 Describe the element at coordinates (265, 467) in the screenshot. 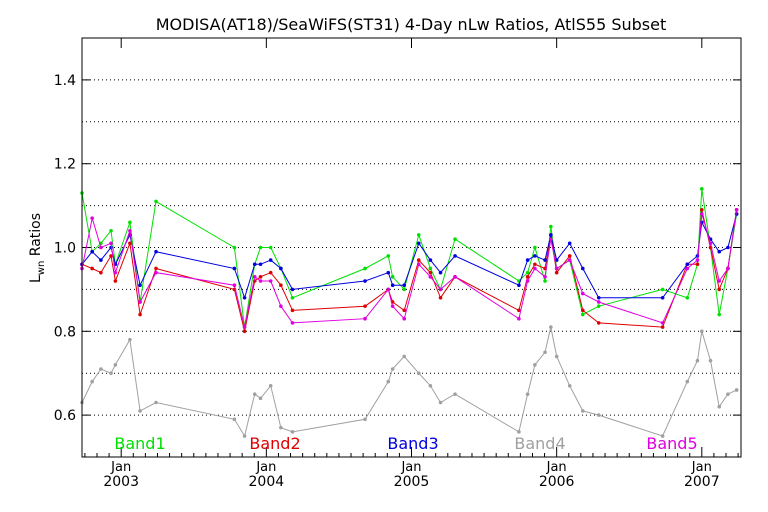

I see `x-tick-month-label: Jan` at that location.